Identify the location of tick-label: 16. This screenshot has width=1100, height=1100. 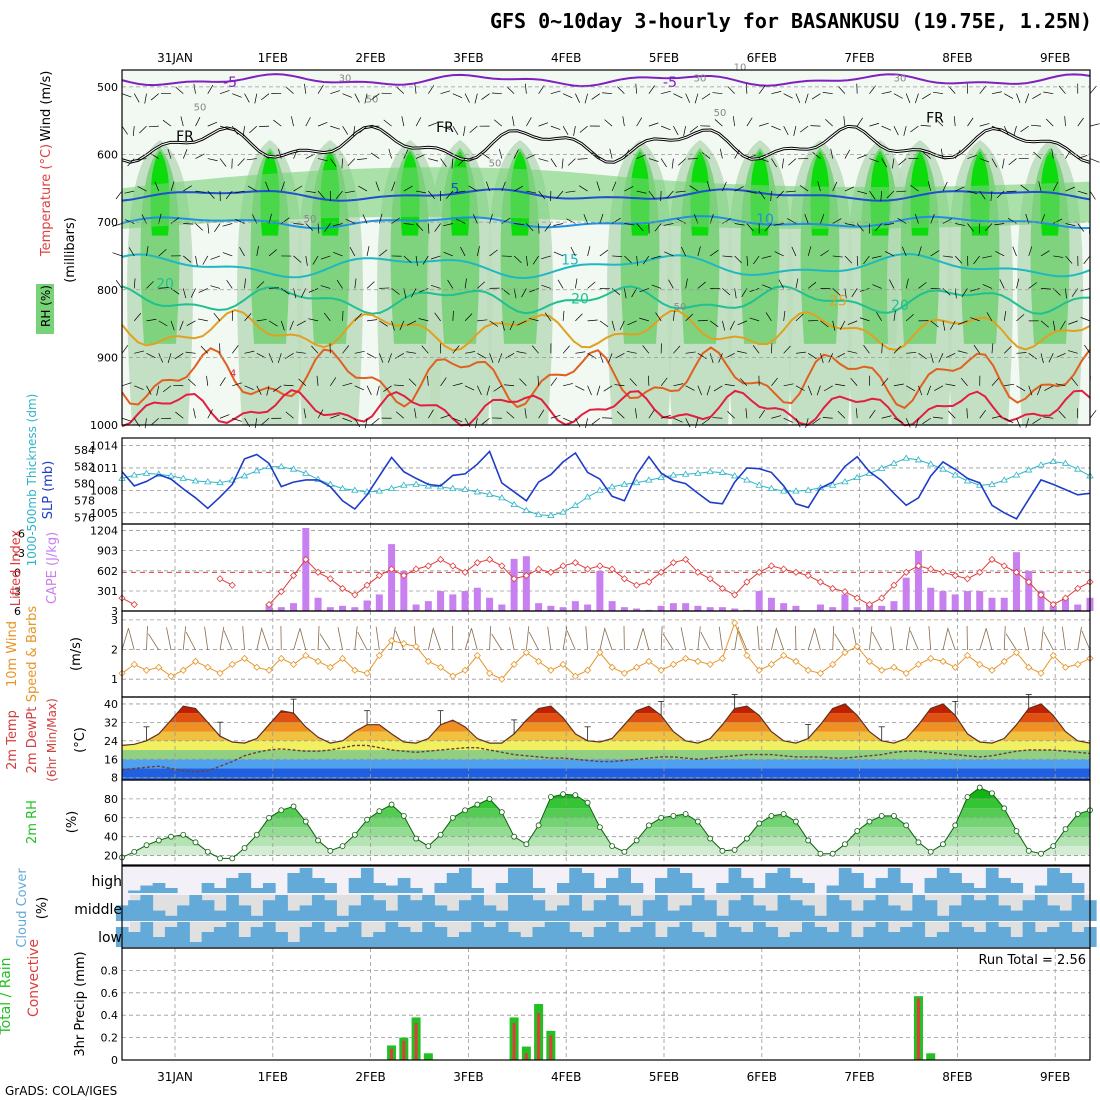
(111, 759).